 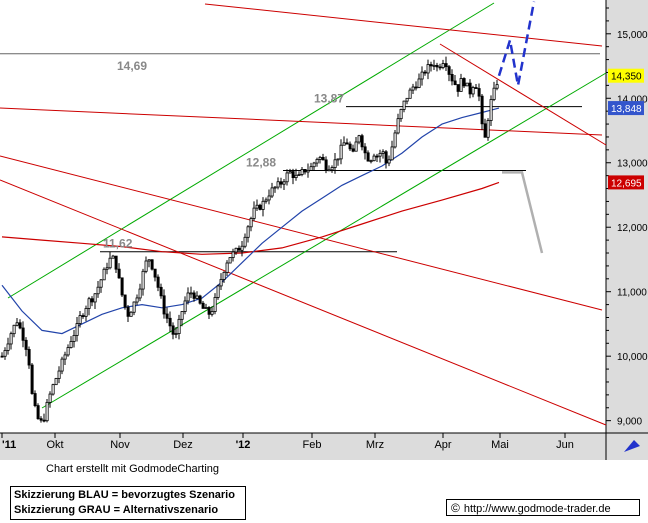 What do you see at coordinates (537, 509) in the screenshot?
I see `source-url: http://www.godmode-trader.de` at bounding box center [537, 509].